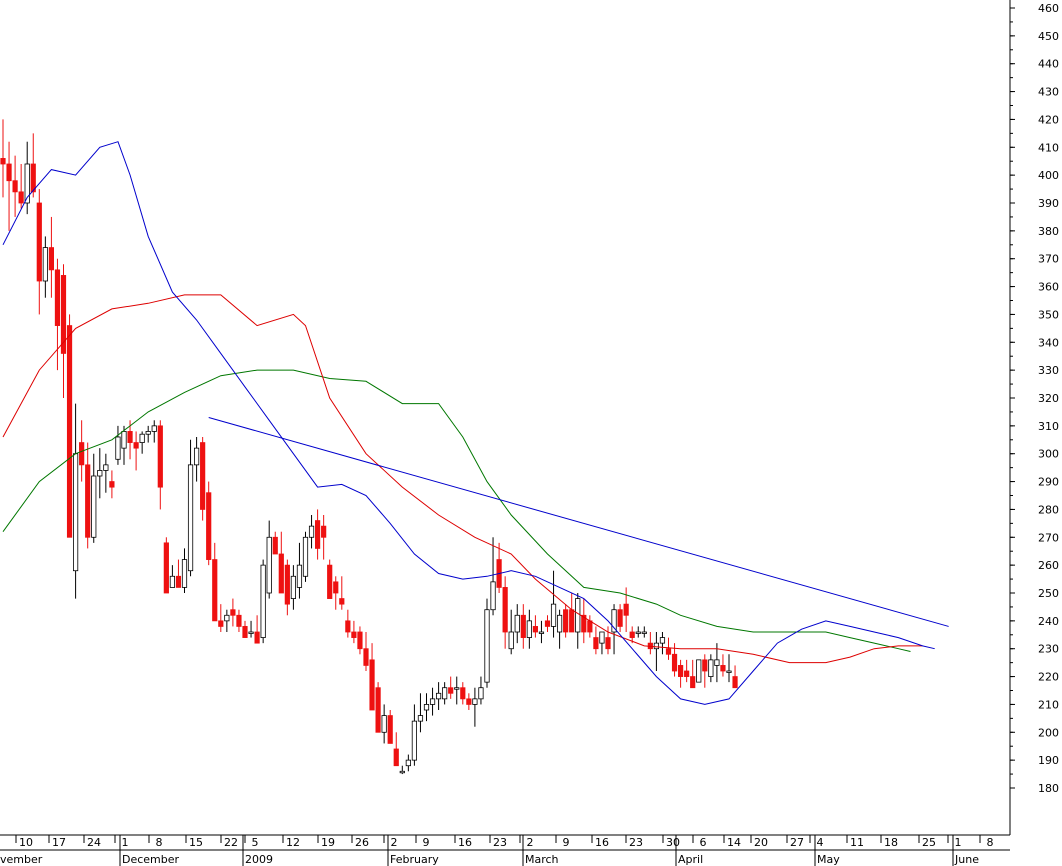 Image resolution: width=1062 pixels, height=866 pixels. I want to click on y-tick-label: 270, so click(1048, 537).